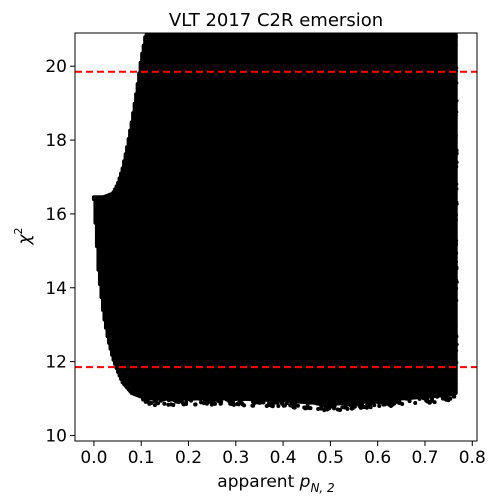  Describe the element at coordinates (93, 458) in the screenshot. I see `x-tick-label: 0.0` at that location.